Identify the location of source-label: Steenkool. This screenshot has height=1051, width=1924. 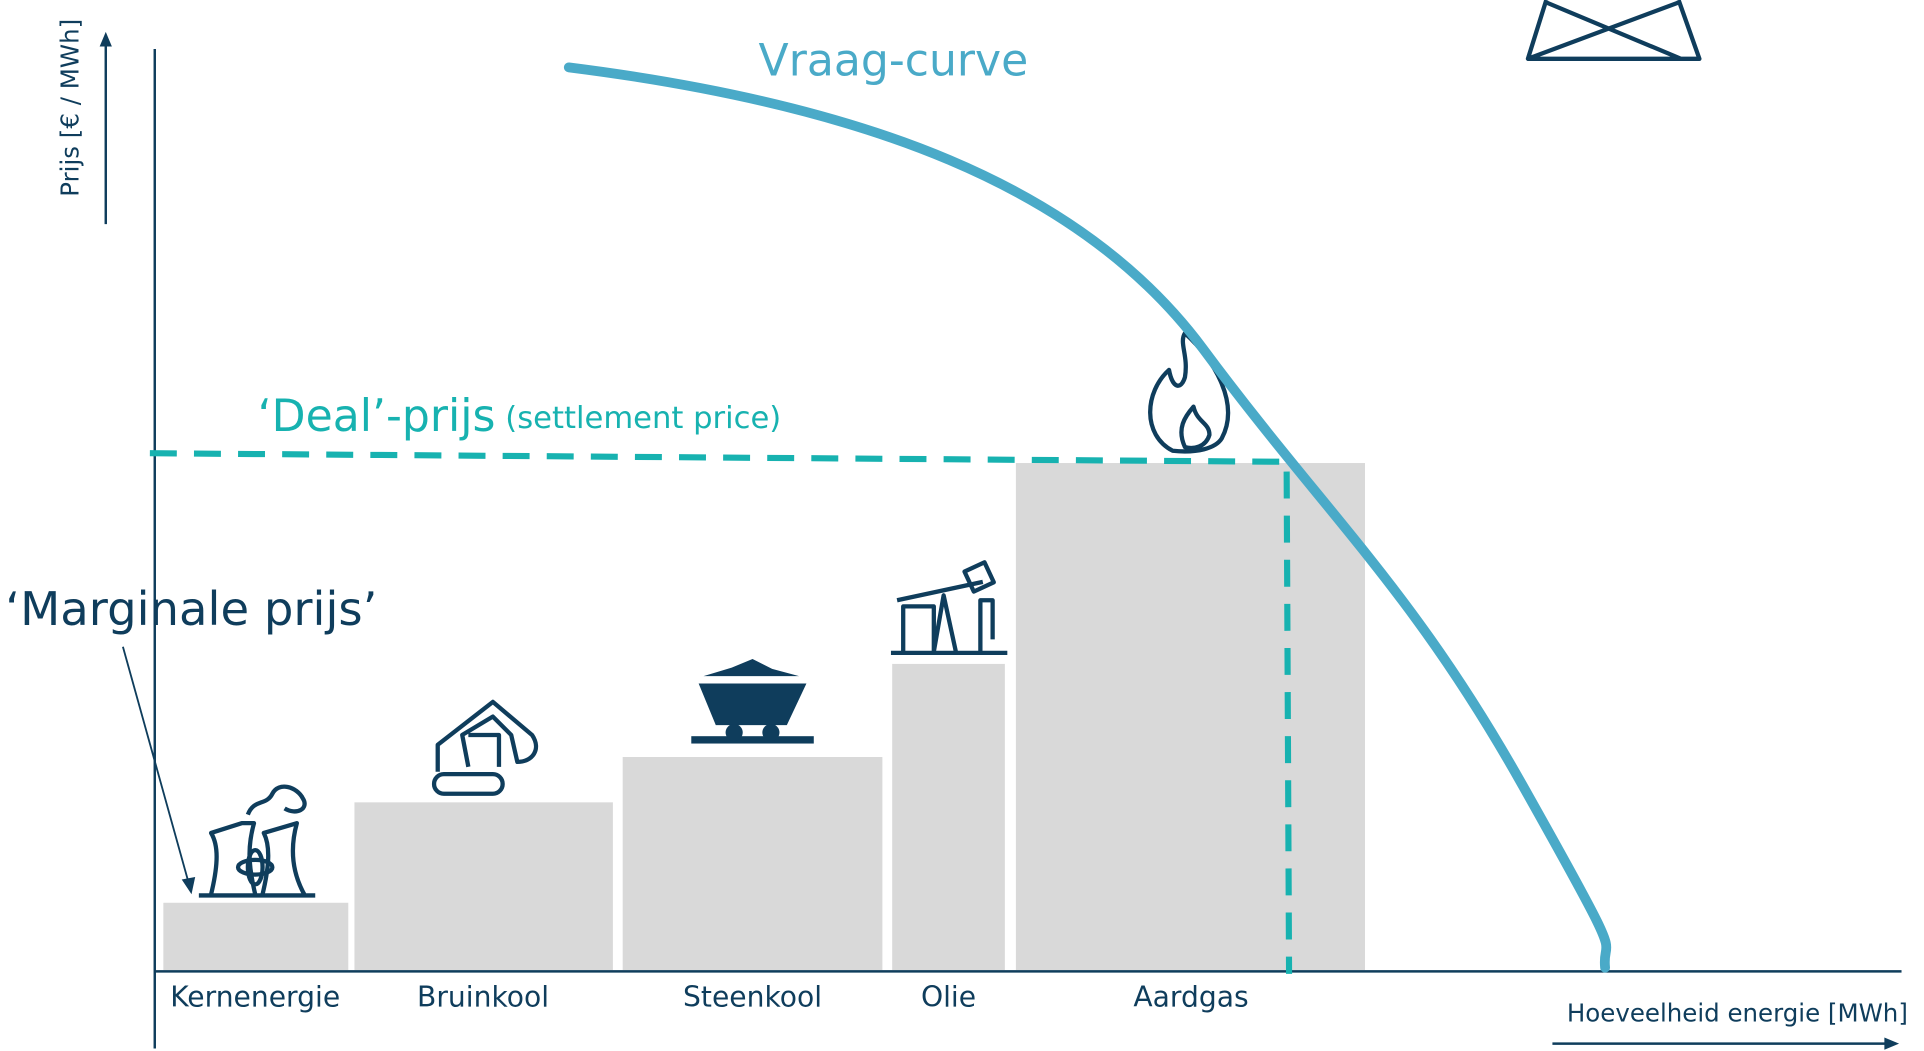
(752, 996).